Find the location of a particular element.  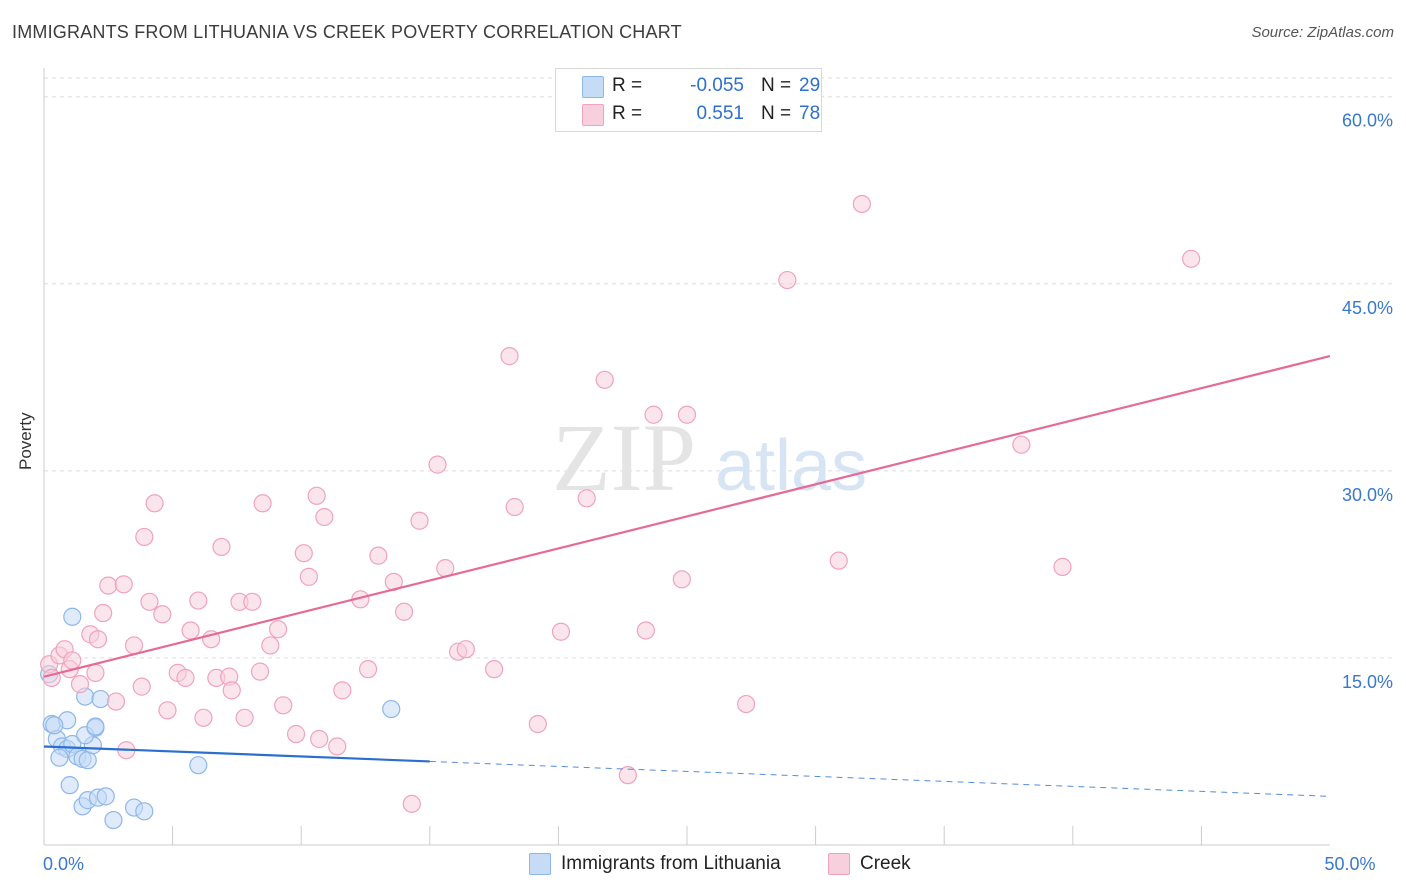

legend-r-value: 0.551 is located at coordinates (720, 113).